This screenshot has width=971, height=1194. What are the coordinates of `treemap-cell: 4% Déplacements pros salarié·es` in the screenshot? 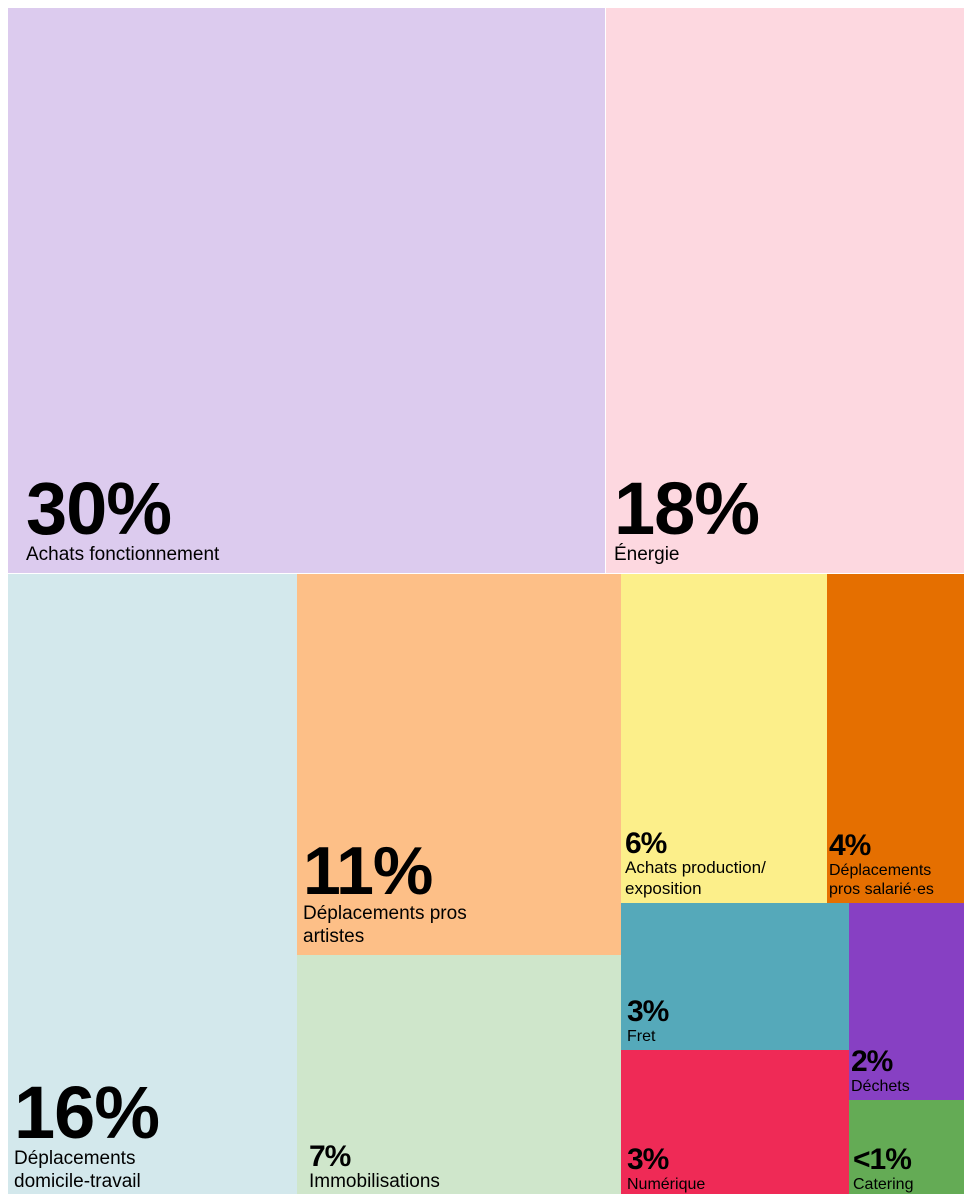 It's located at (895, 738).